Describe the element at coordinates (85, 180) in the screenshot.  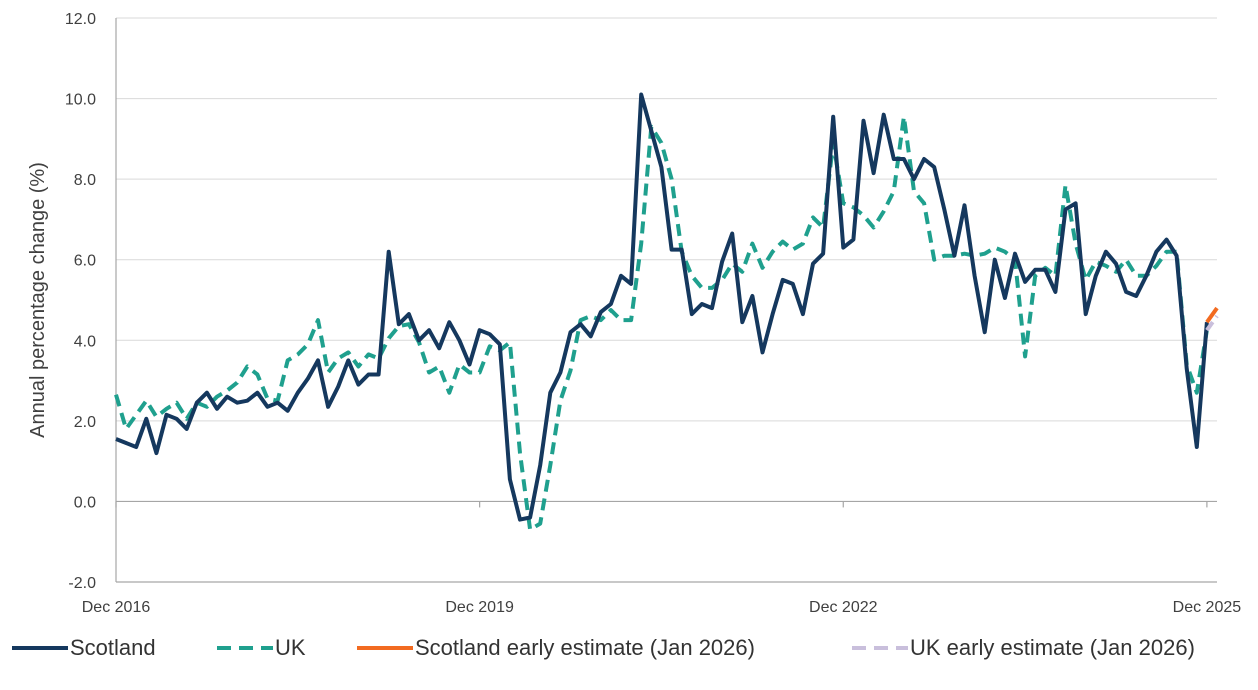
I see `y-tick-label: 8.0` at that location.